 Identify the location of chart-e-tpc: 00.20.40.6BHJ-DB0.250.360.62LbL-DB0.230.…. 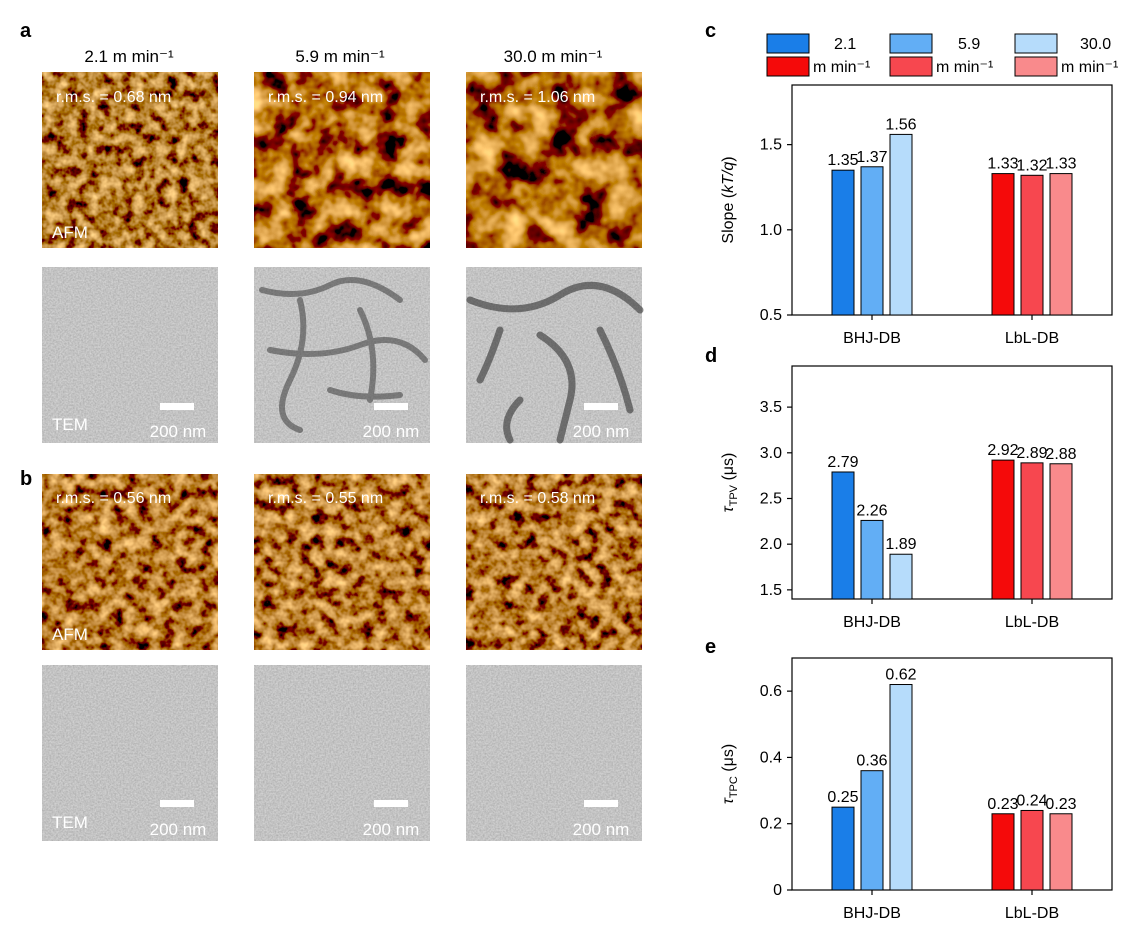
(916, 789).